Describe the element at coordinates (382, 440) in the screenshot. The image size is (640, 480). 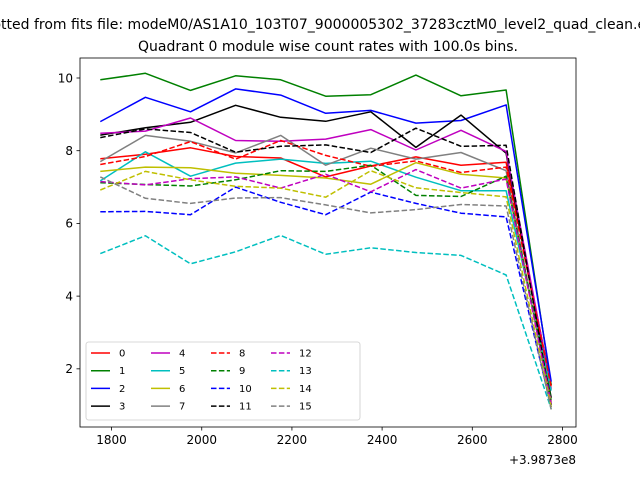
I see `x-tick-label: 2400` at that location.